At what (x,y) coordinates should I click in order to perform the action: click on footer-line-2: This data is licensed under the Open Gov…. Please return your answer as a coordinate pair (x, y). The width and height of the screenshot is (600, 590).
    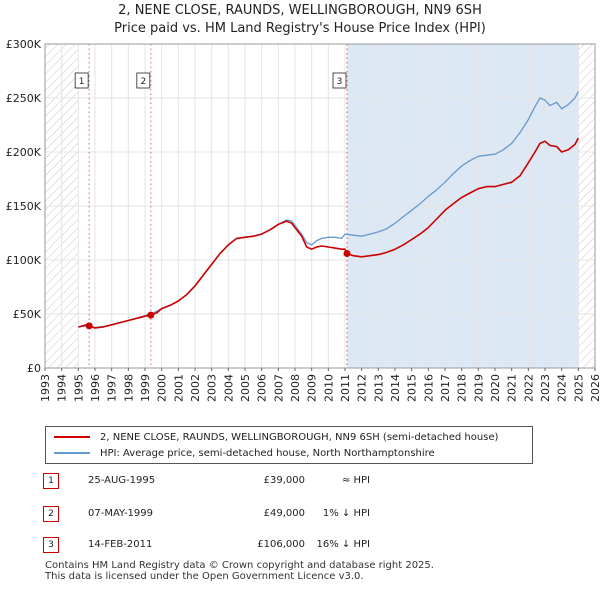
    Looking at the image, I should click on (204, 576).